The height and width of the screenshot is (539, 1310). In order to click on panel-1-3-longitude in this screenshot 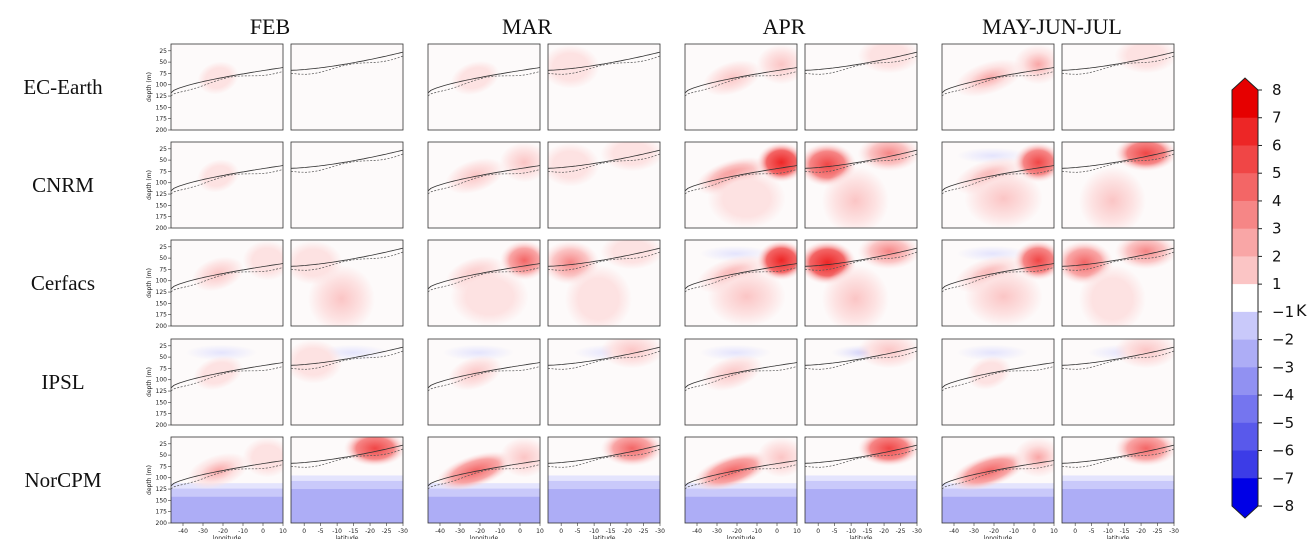, I will do `click(998, 185)`.